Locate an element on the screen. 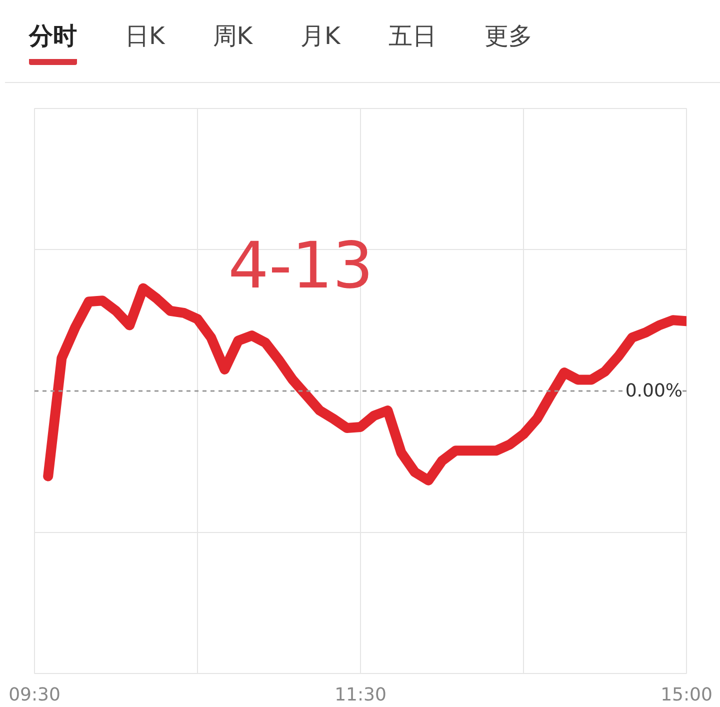  x-tick-label: 09:30 is located at coordinates (34, 695).